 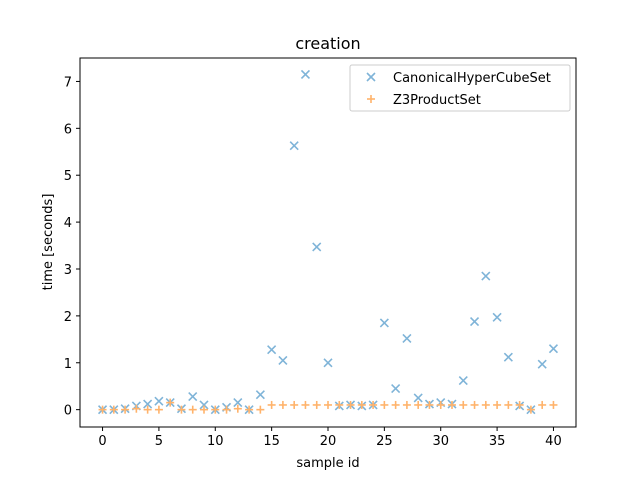 I want to click on y-tick-label: 6, so click(x=68, y=129).